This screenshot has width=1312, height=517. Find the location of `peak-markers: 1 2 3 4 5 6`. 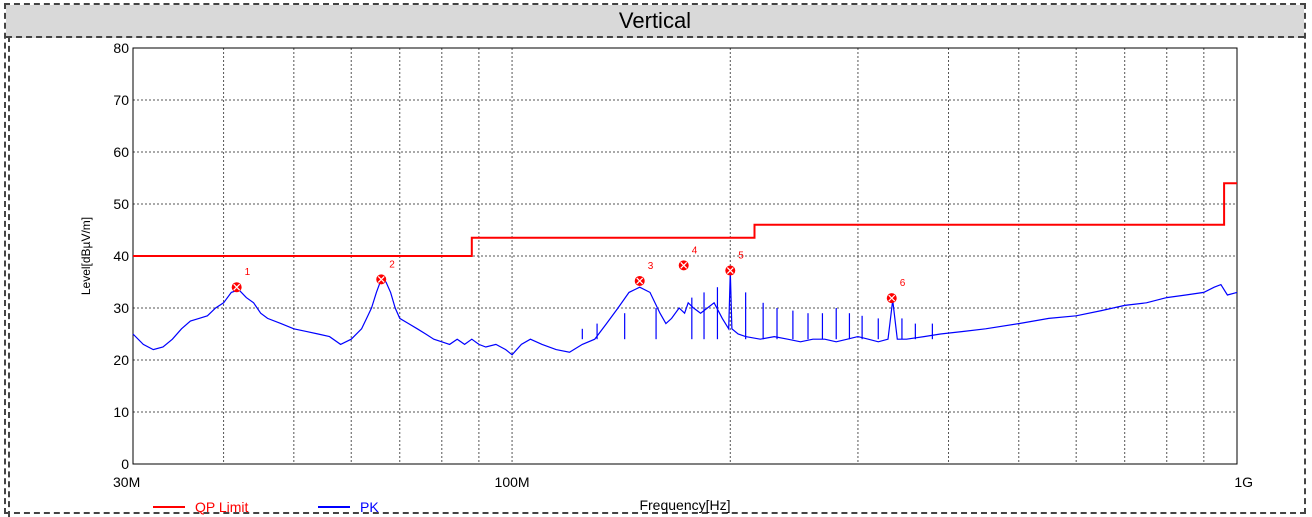

peak-markers: 1 2 3 4 5 6 is located at coordinates (568, 274).